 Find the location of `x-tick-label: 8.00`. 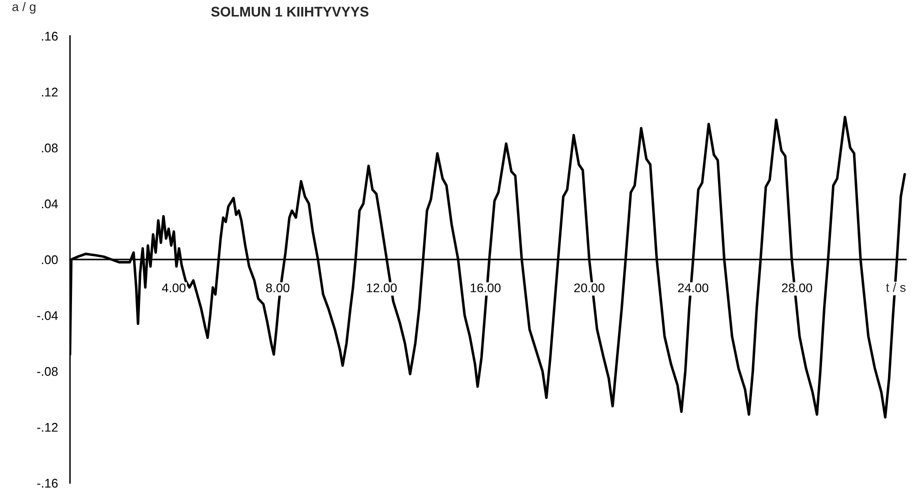

x-tick-label: 8.00 is located at coordinates (278, 287).